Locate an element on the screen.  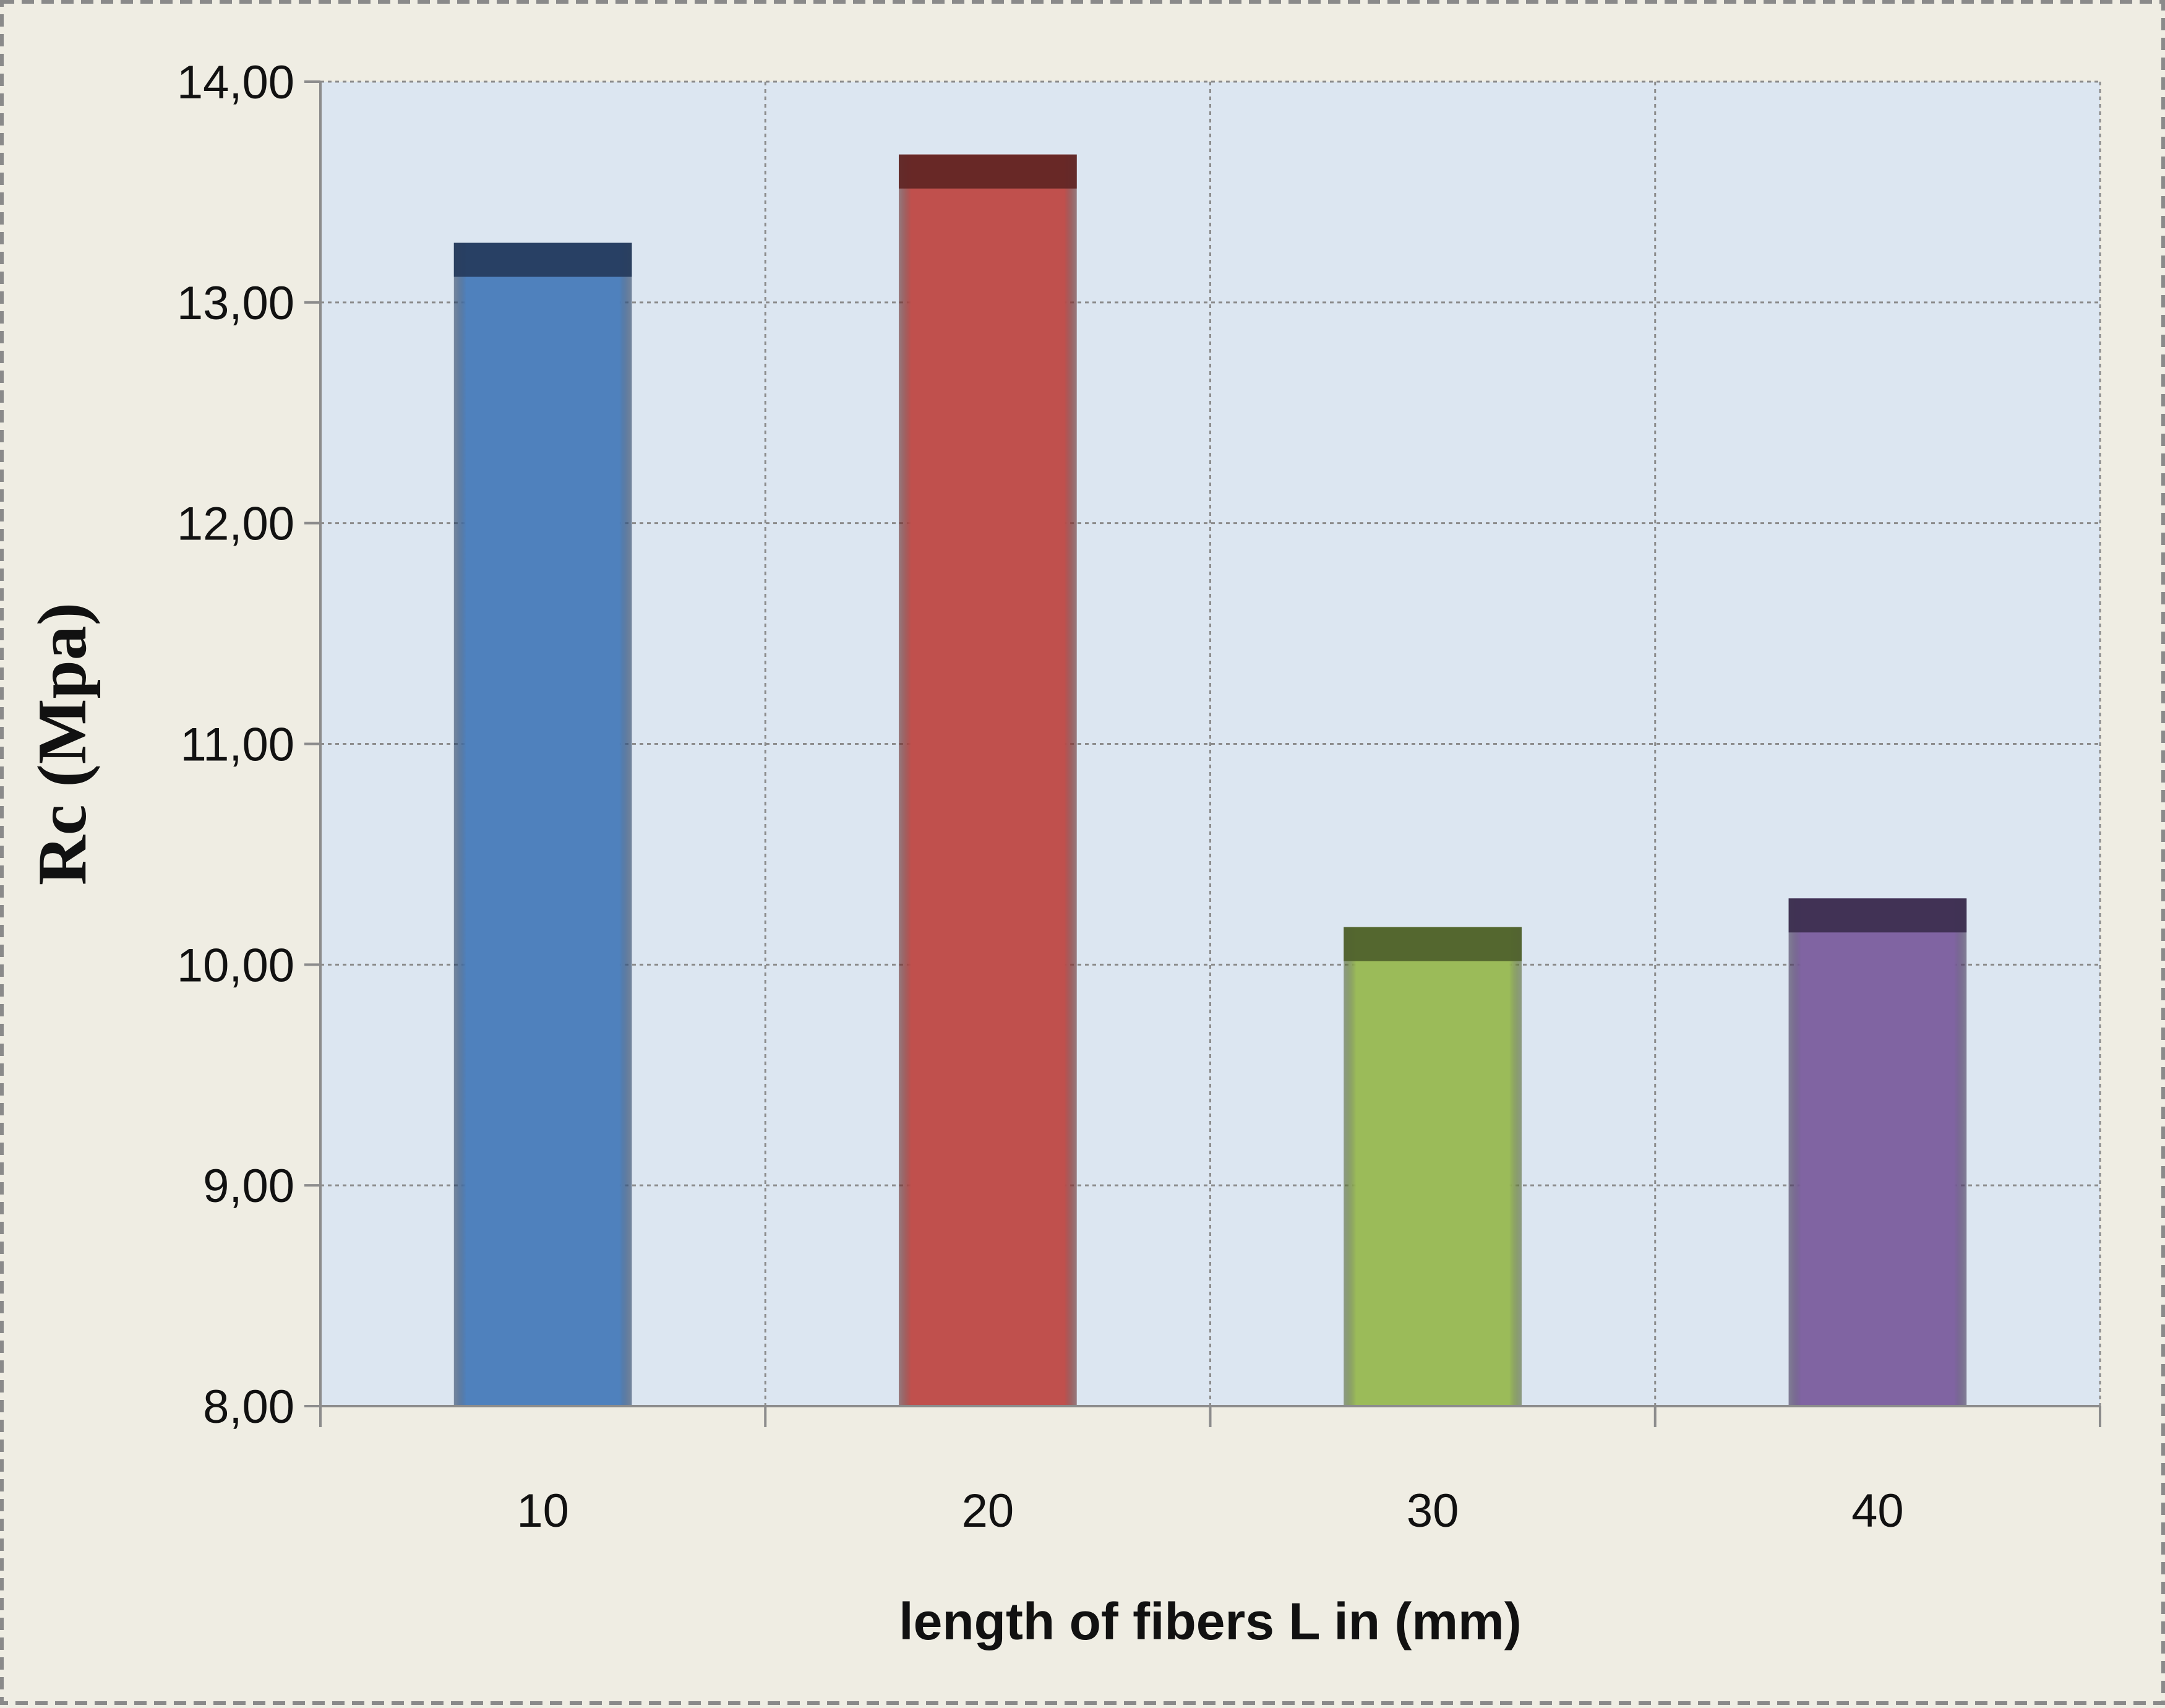
x-tick-label: 10 is located at coordinates (543, 1511).